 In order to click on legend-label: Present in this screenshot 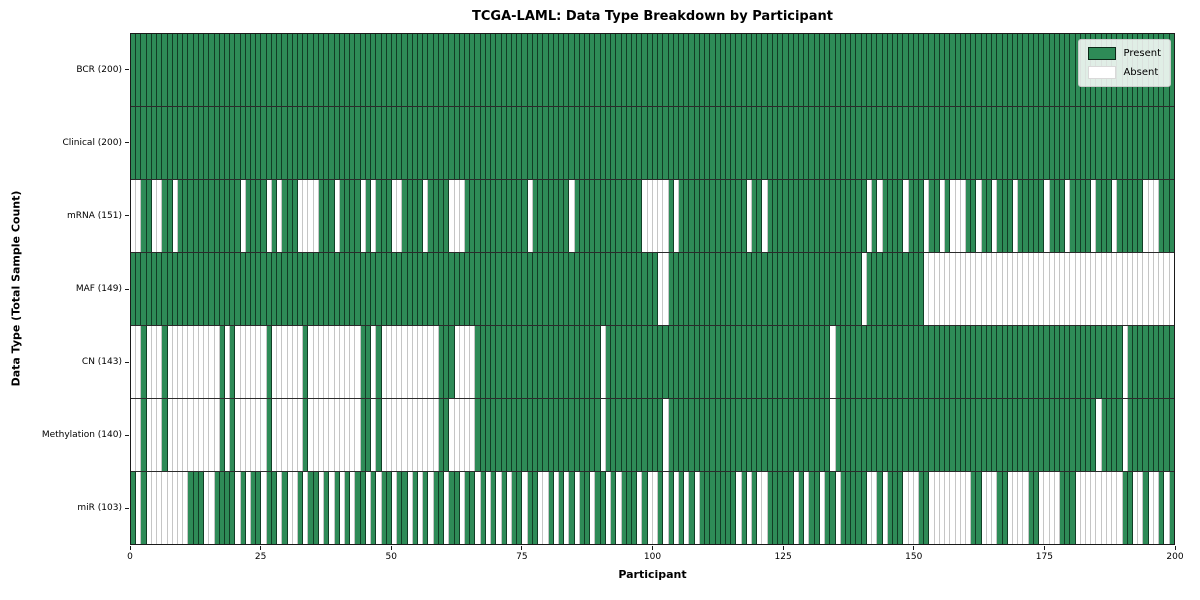, I will do `click(1142, 53)`.